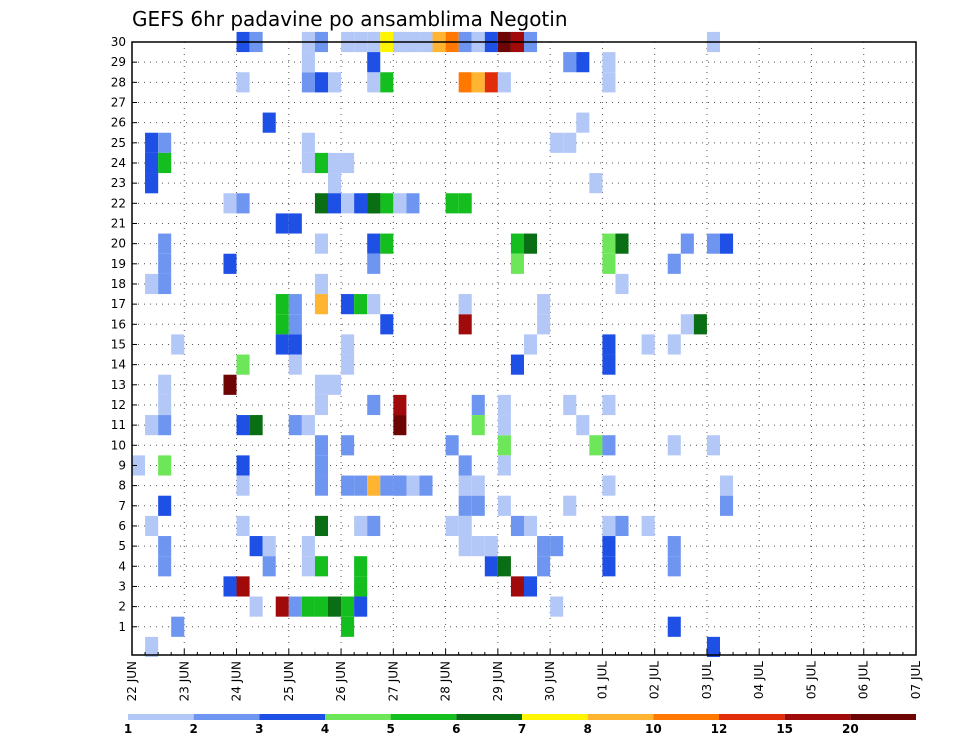  What do you see at coordinates (118, 324) in the screenshot?
I see `y-tick-label: 16` at bounding box center [118, 324].